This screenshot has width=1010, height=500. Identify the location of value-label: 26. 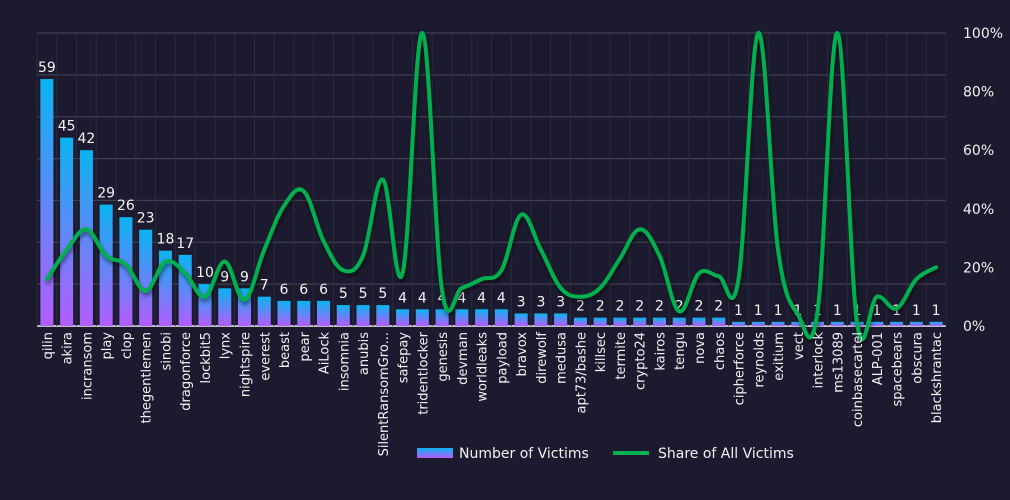
(126, 206).